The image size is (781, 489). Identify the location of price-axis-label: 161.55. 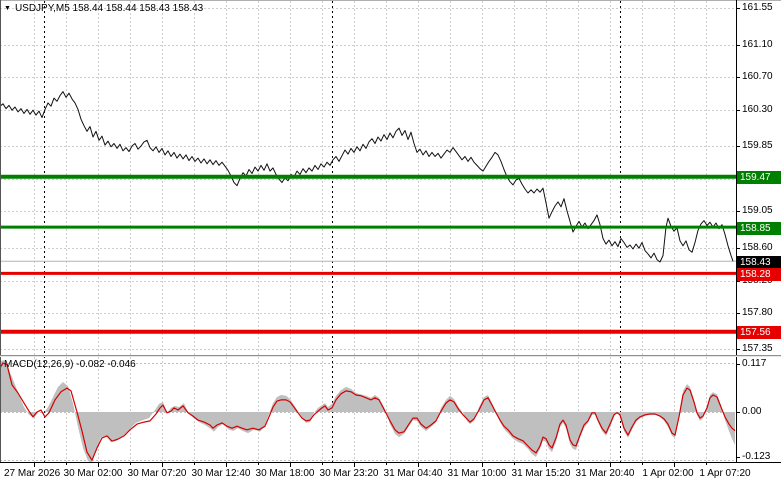
(757, 7).